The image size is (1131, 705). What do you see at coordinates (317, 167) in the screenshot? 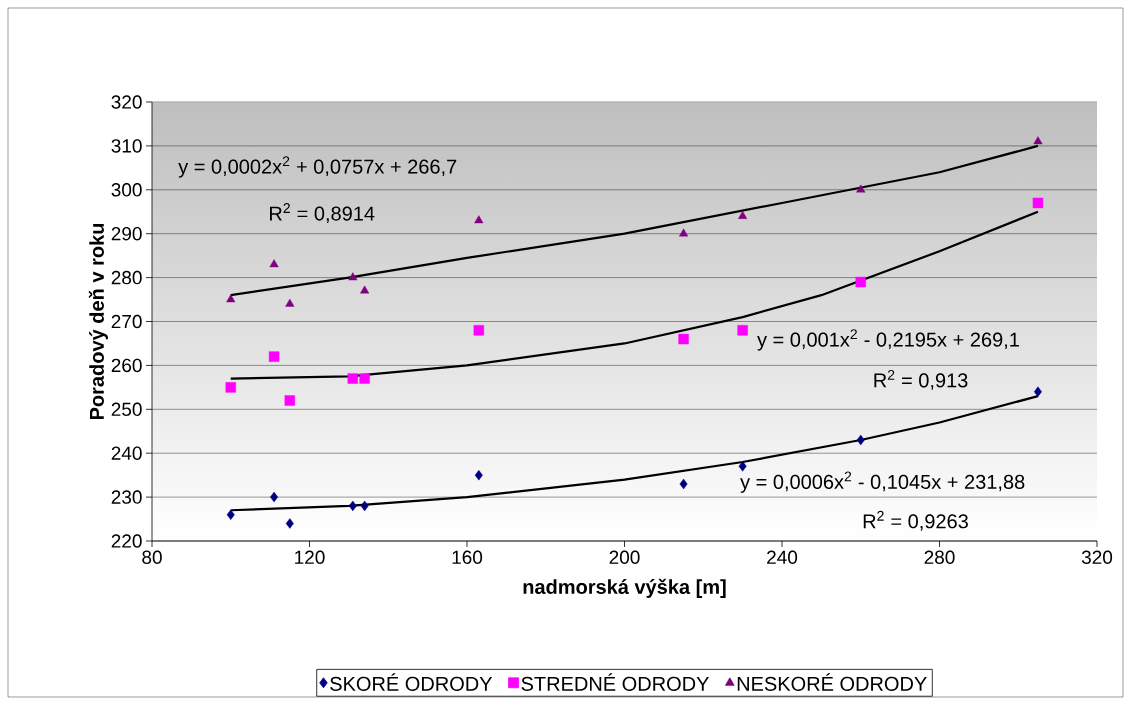
I see `annotation: y = 0,0002x$^{2}$ + 0,0757x + 266,7` at bounding box center [317, 167].